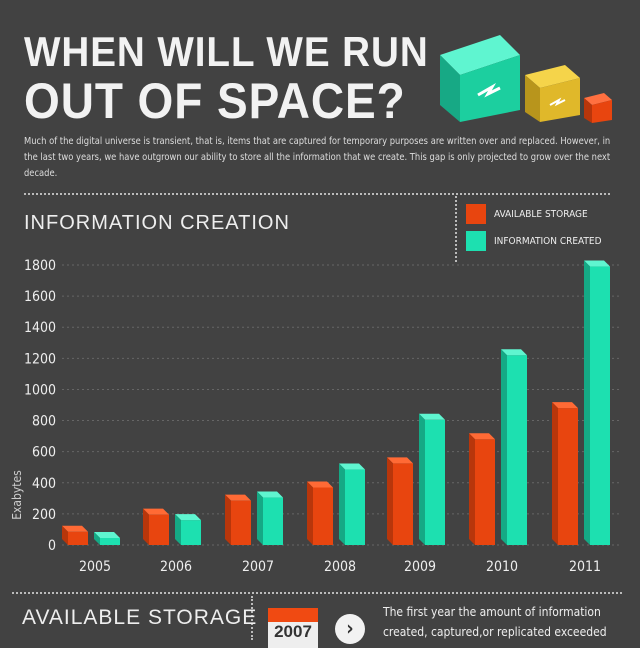 The width and height of the screenshot is (640, 648). I want to click on section-title: AVAILABLE STORAGE, so click(140, 617).